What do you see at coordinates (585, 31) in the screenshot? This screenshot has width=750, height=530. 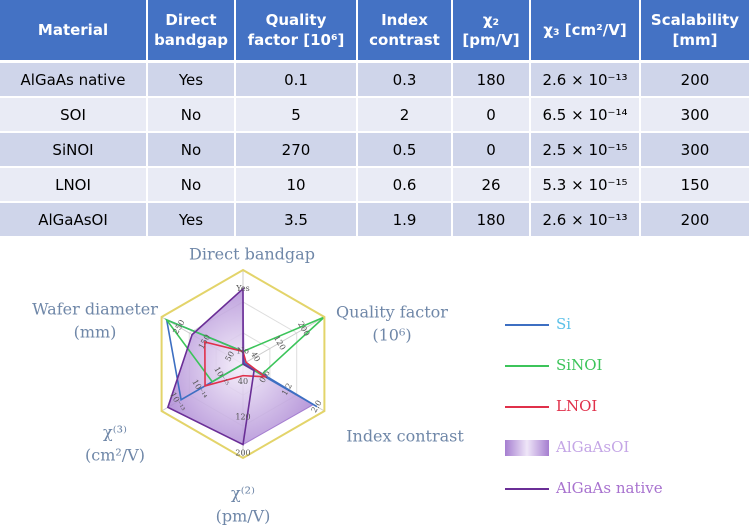 I see `column-header: χ₃ [cm²/V]` at bounding box center [585, 31].